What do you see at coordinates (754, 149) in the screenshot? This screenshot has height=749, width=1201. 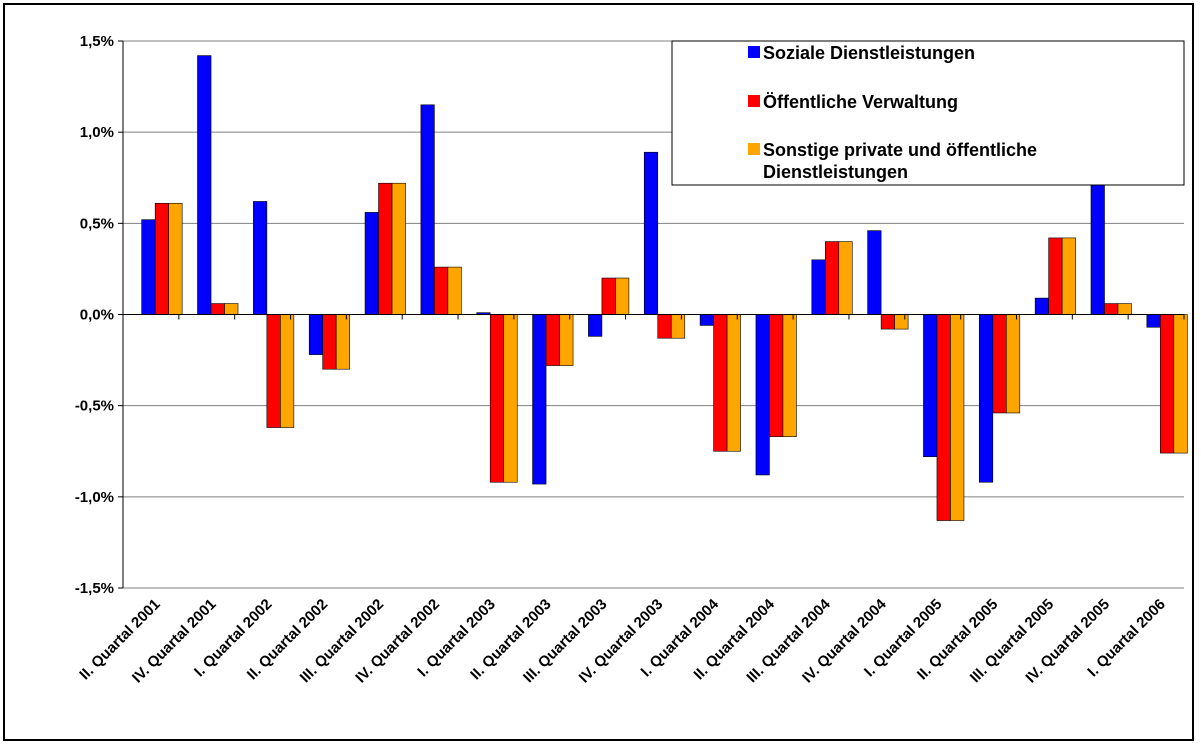 I see `legend-swatch-sonstige` at bounding box center [754, 149].